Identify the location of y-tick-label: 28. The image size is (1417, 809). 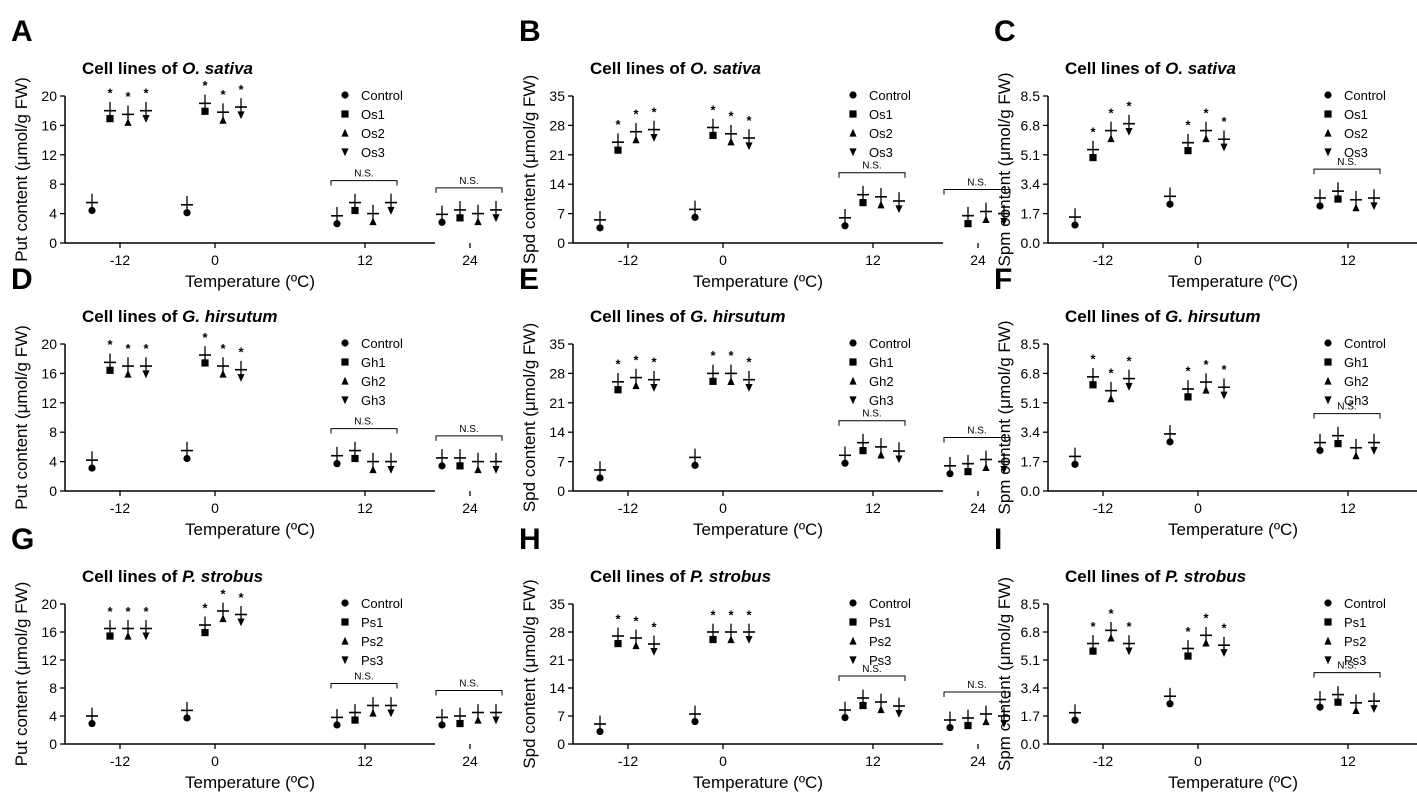
(557, 125).